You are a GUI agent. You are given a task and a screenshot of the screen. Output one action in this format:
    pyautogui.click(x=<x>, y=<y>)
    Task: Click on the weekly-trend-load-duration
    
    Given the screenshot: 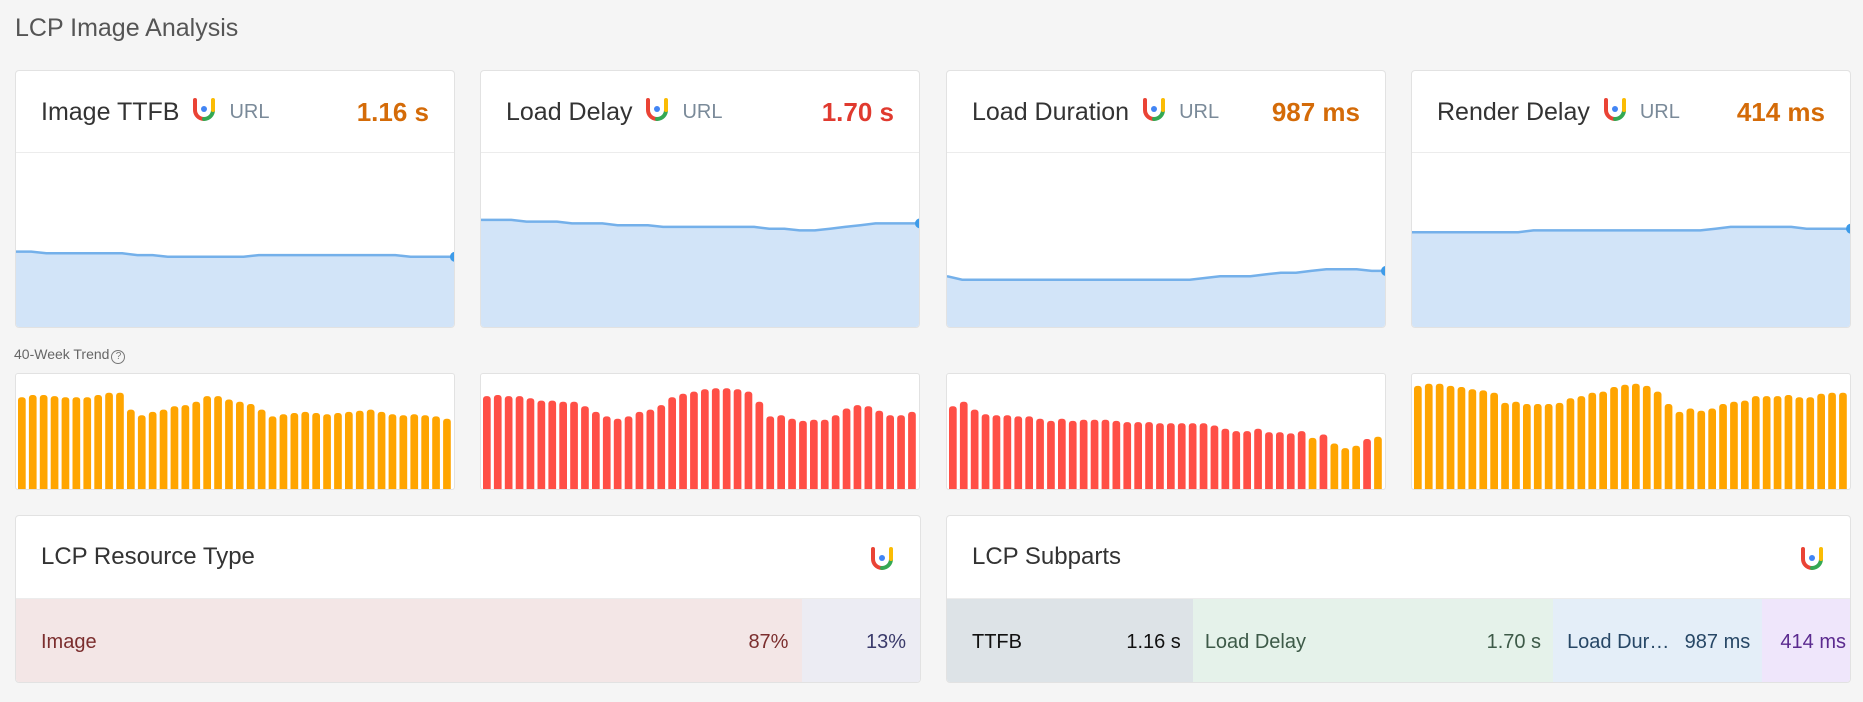 What is the action you would take?
    pyautogui.click(x=1166, y=431)
    